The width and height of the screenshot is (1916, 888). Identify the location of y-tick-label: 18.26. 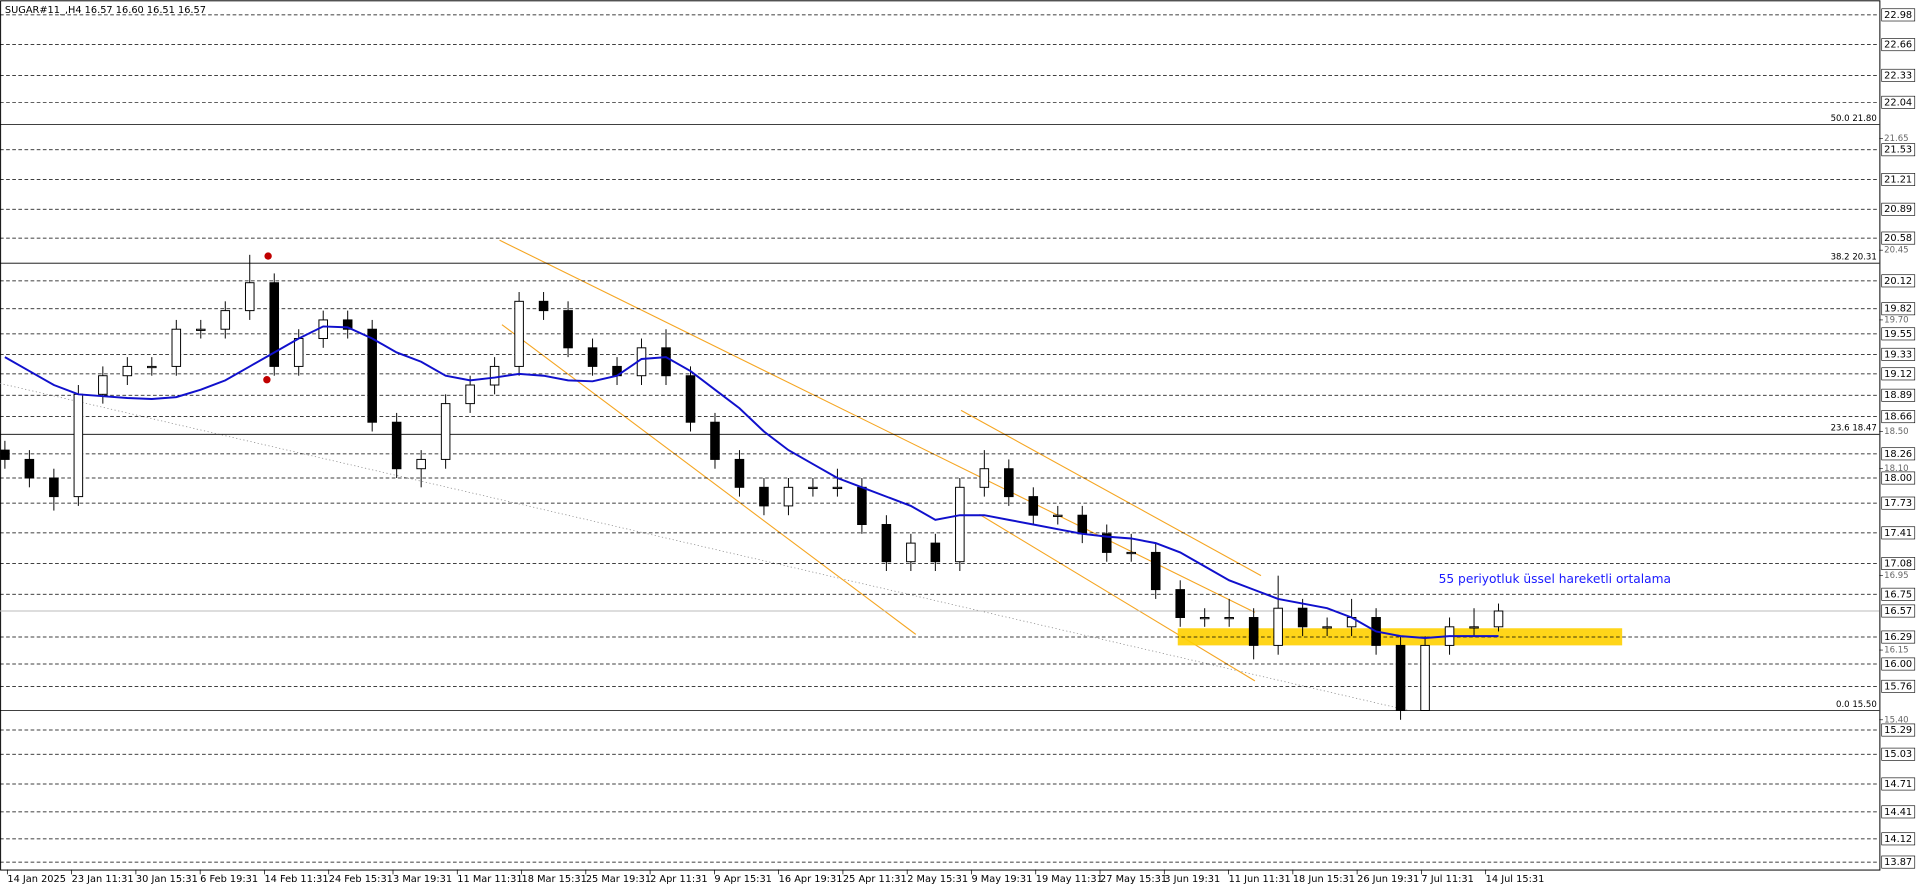
(1898, 454).